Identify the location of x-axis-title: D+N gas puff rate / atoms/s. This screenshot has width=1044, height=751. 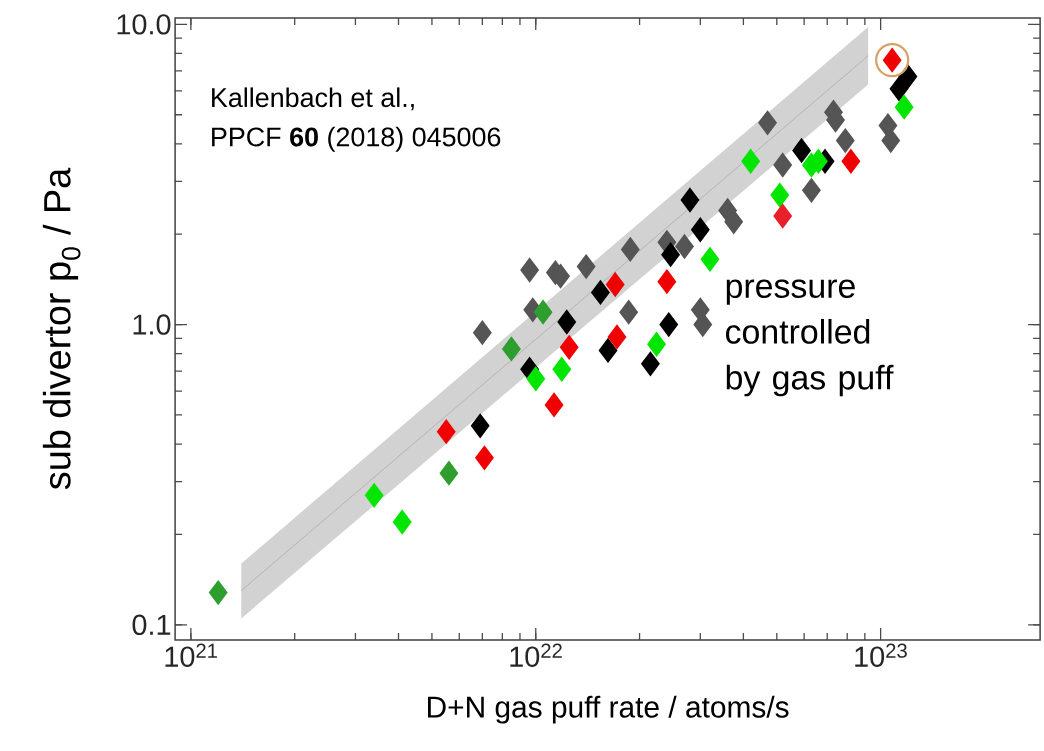
(608, 709).